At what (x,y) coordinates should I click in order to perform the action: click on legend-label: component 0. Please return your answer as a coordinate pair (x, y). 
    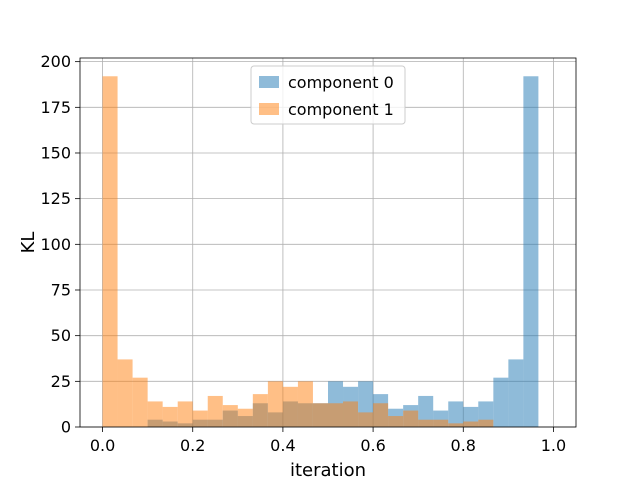
    Looking at the image, I should click on (341, 82).